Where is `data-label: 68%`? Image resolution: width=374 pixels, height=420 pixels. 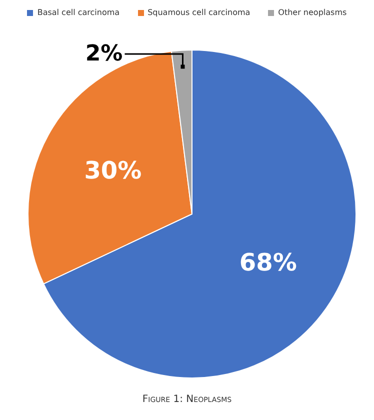 data-label: 68% is located at coordinates (268, 262).